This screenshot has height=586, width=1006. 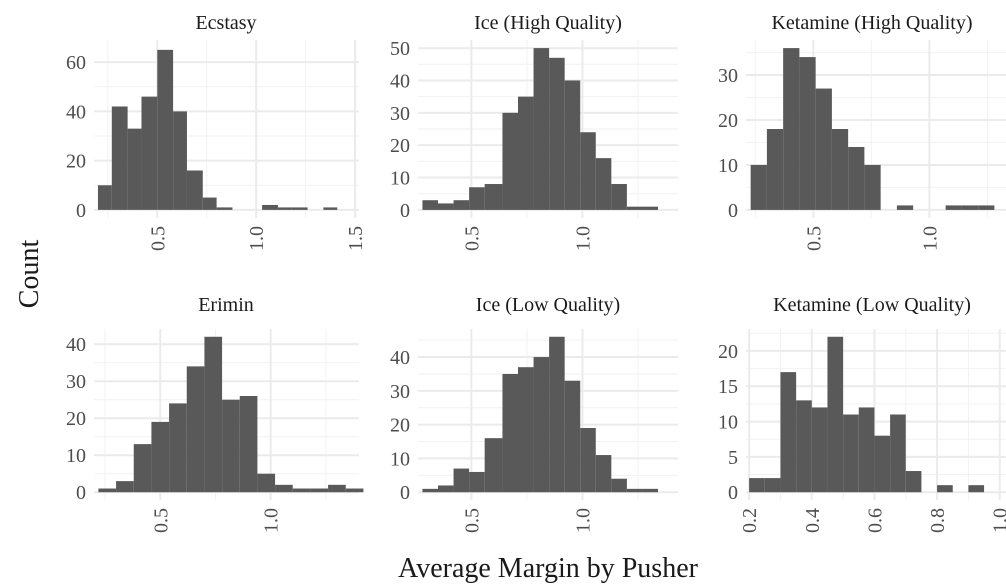 I want to click on panel-2: Ice (High Quality) 0 10 20 30 40 50 0.5 1.0, so click(x=534, y=131).